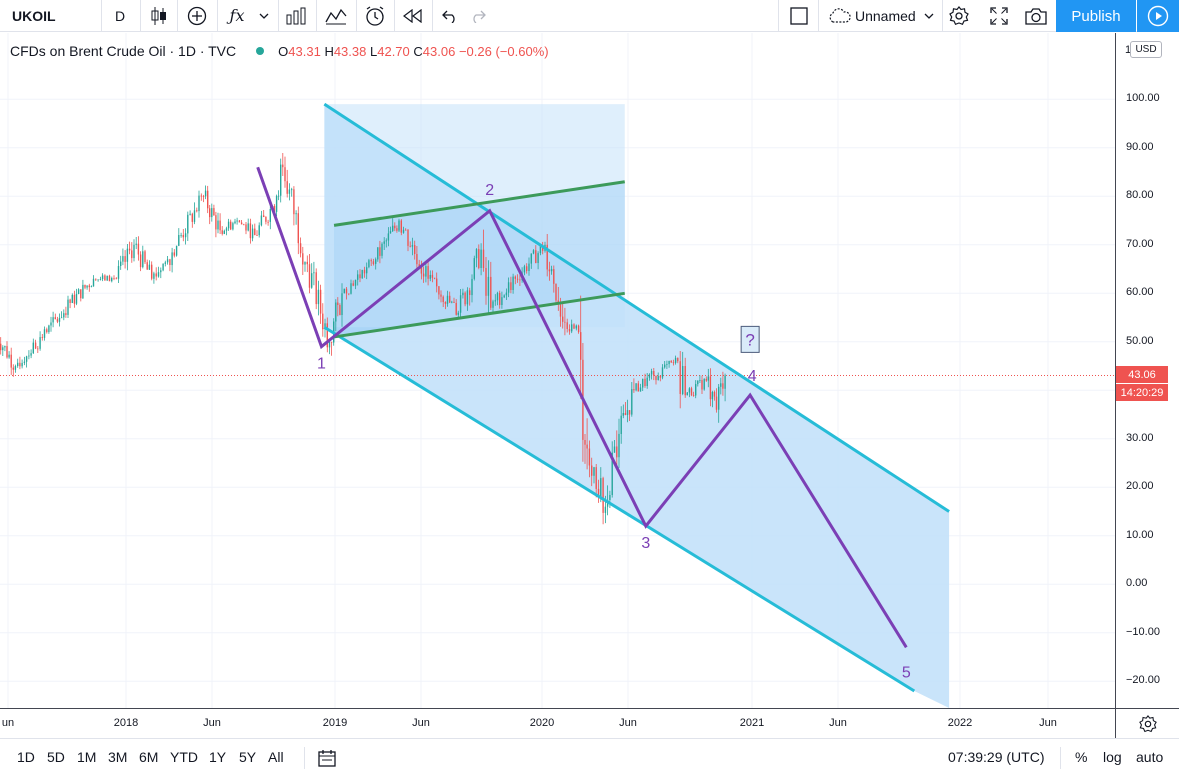 Image resolution: width=1179 pixels, height=778 pixels. Describe the element at coordinates (1060, 758) in the screenshot. I see `bottom-divider` at that location.